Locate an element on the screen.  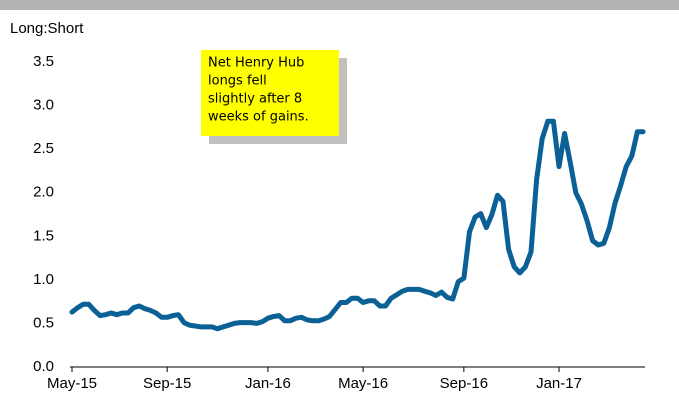
y-tick-label: 1.5 is located at coordinates (43, 235).